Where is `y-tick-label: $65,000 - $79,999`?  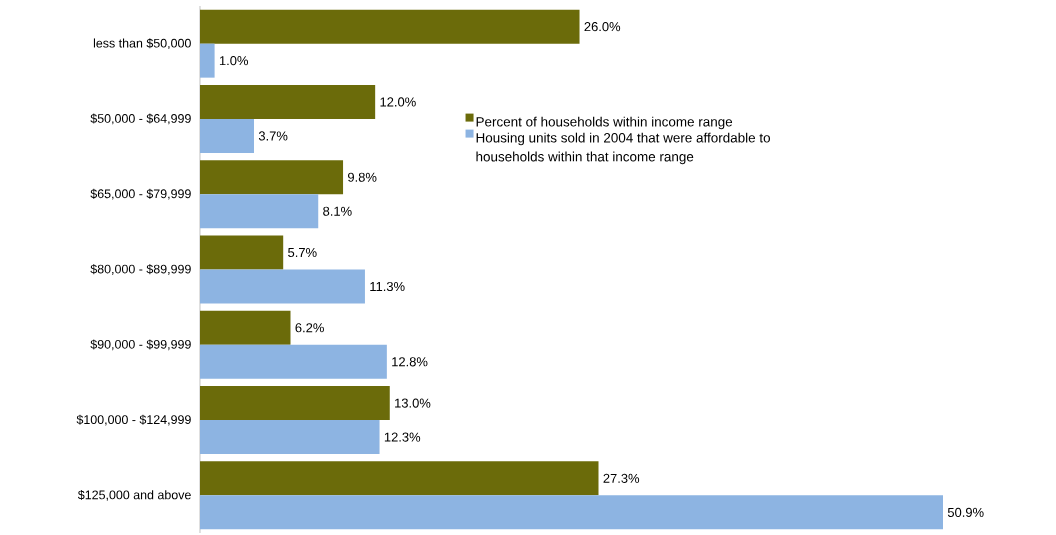
y-tick-label: $65,000 - $79,999 is located at coordinates (140, 194).